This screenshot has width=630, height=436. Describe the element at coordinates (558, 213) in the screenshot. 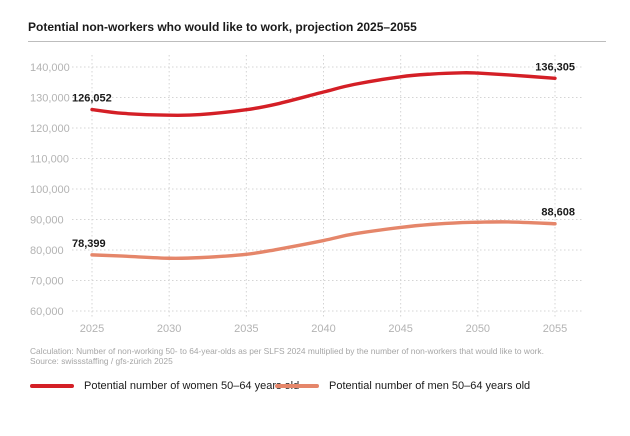

I see `data-label-men-end: 88,608` at that location.